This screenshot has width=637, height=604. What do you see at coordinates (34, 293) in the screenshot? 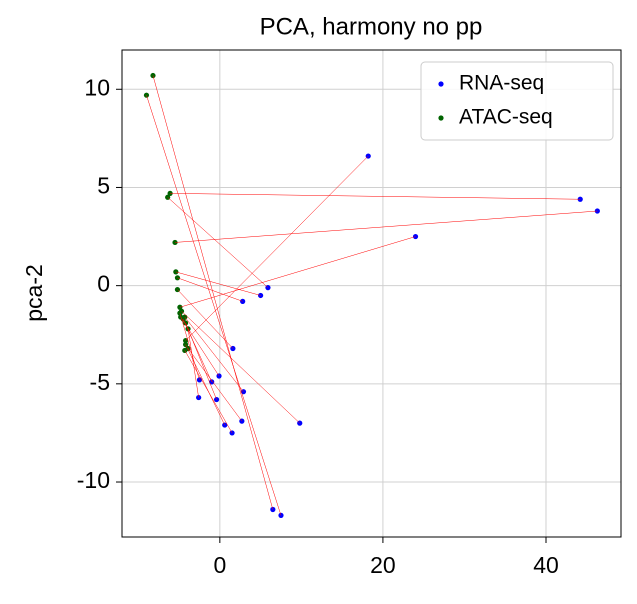
I see `y-axis-label: pca-2` at bounding box center [34, 293].